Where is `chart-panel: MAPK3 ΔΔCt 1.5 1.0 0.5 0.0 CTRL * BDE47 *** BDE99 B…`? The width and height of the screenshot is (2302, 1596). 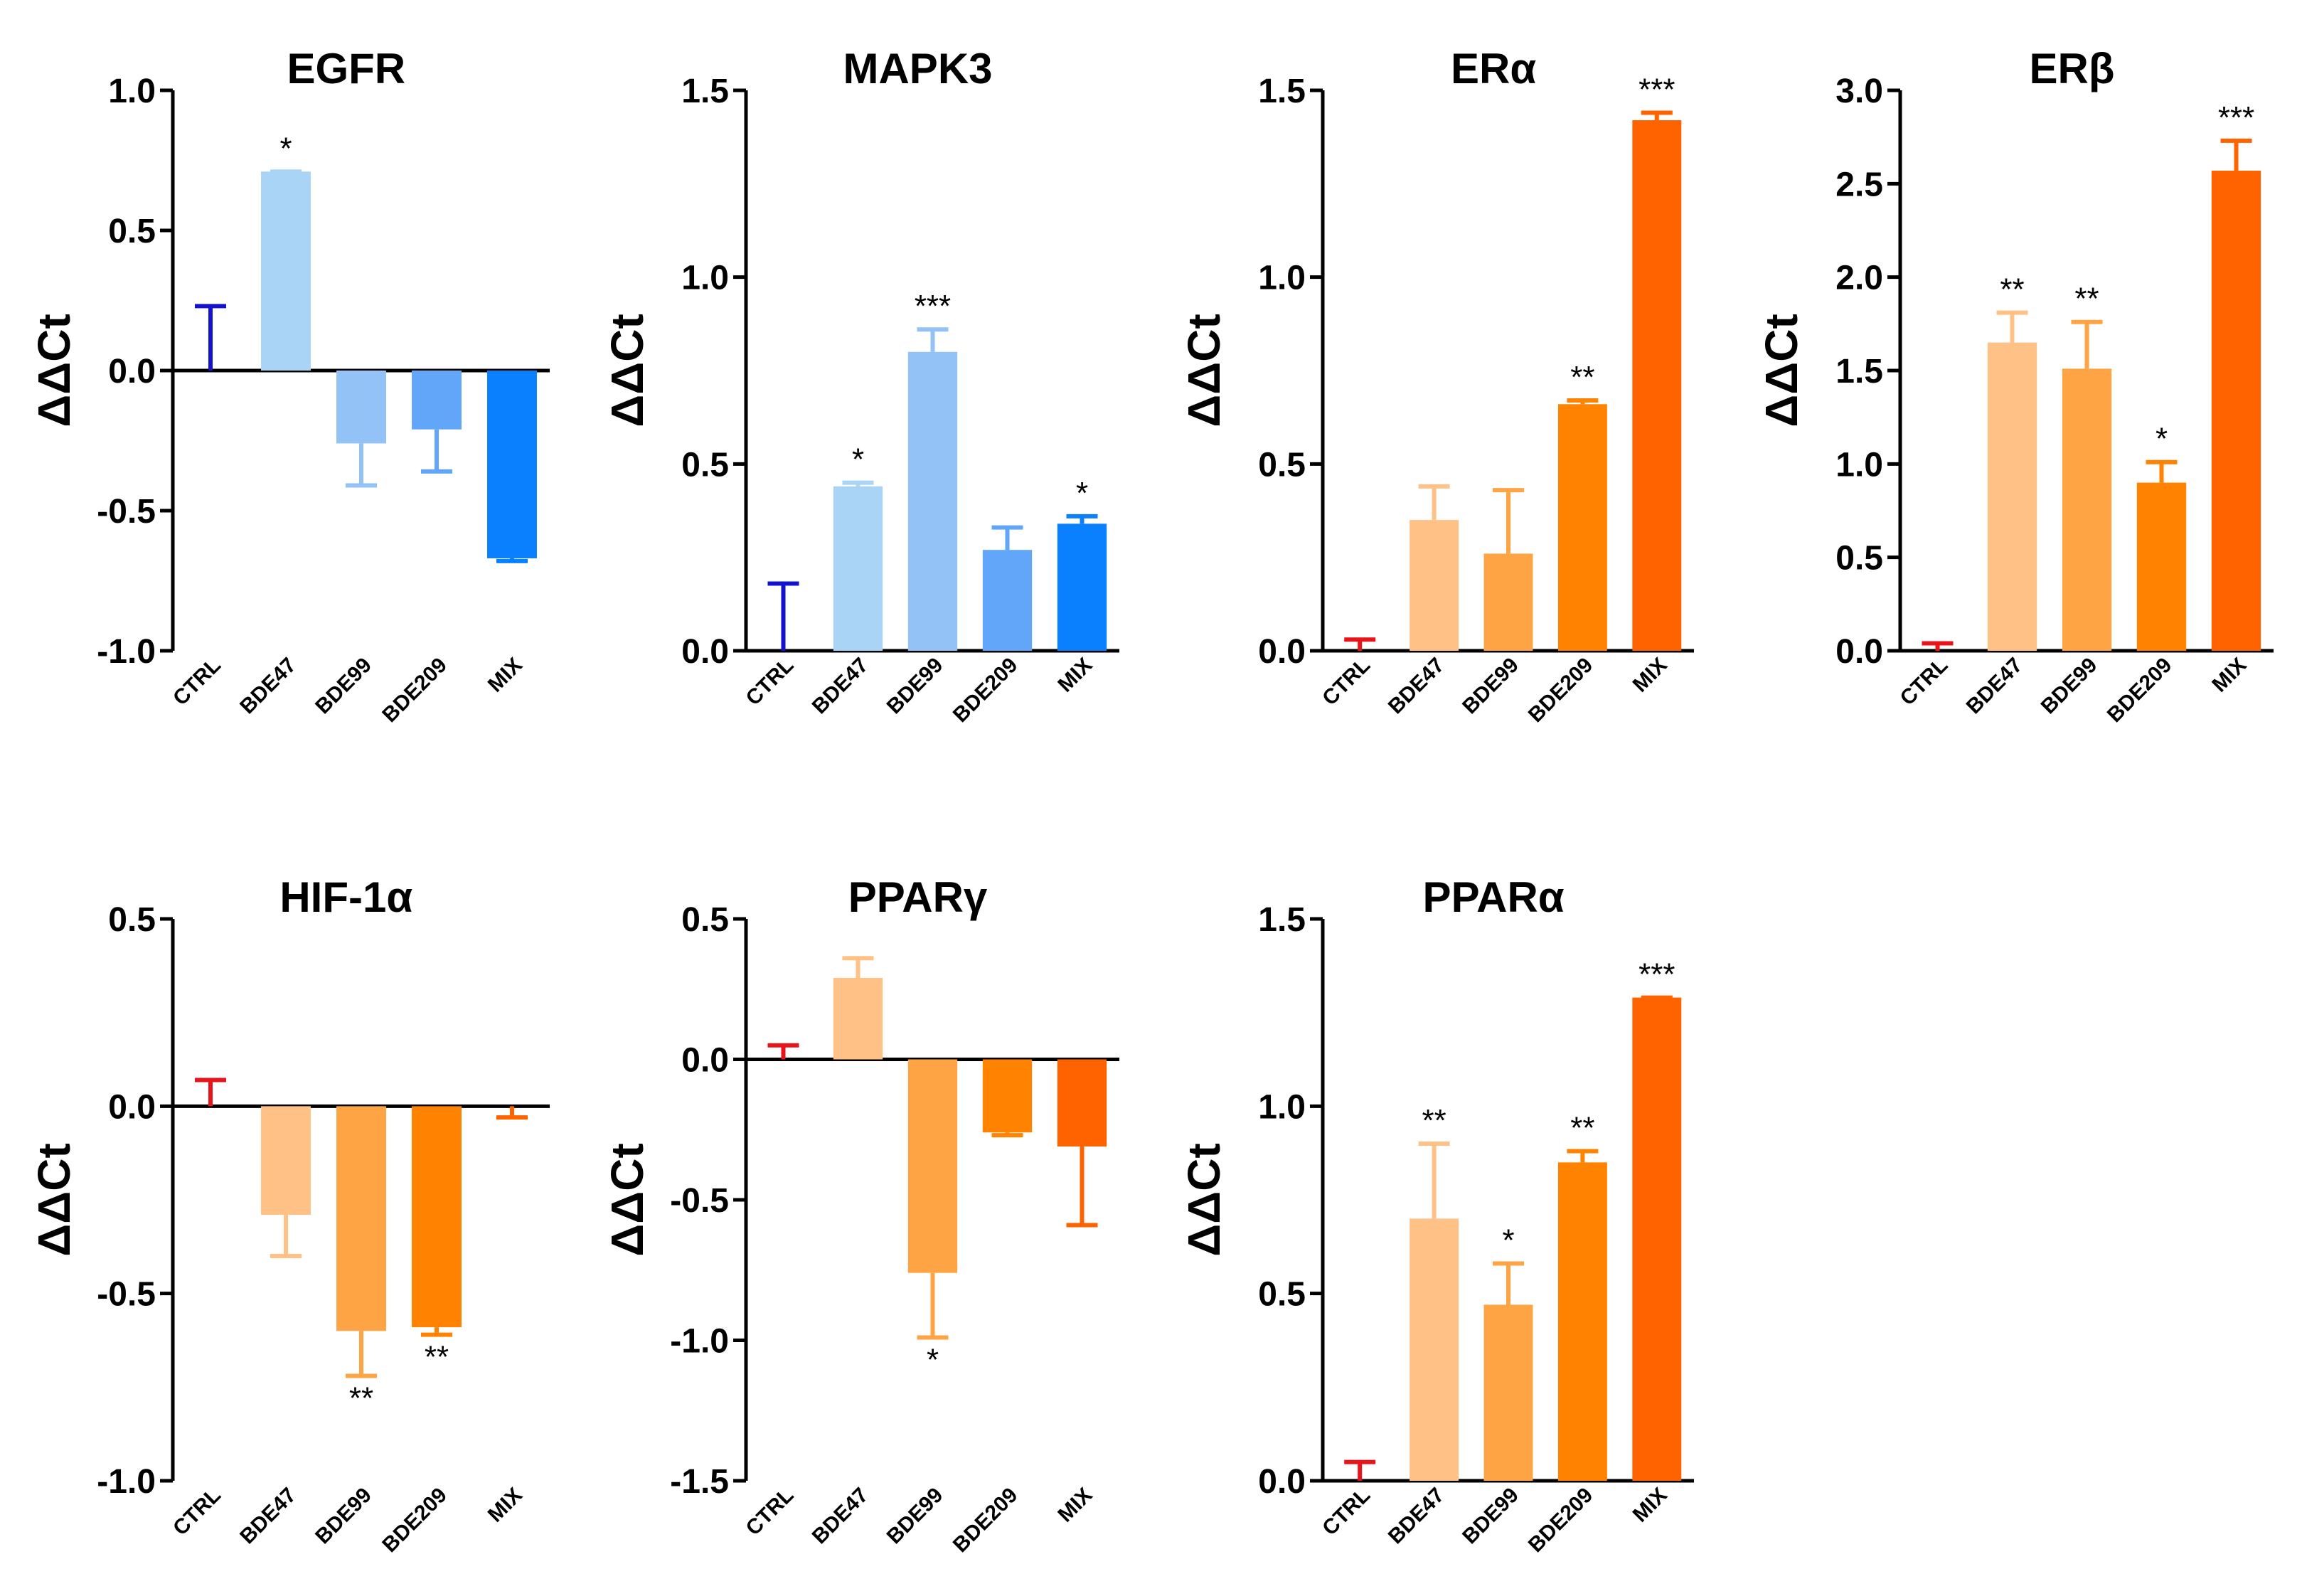 chart-panel: MAPK3 ΔΔCt 1.5 1.0 0.5 0.0 CTRL * BDE47 *** BDE99 B… is located at coordinates (860, 386).